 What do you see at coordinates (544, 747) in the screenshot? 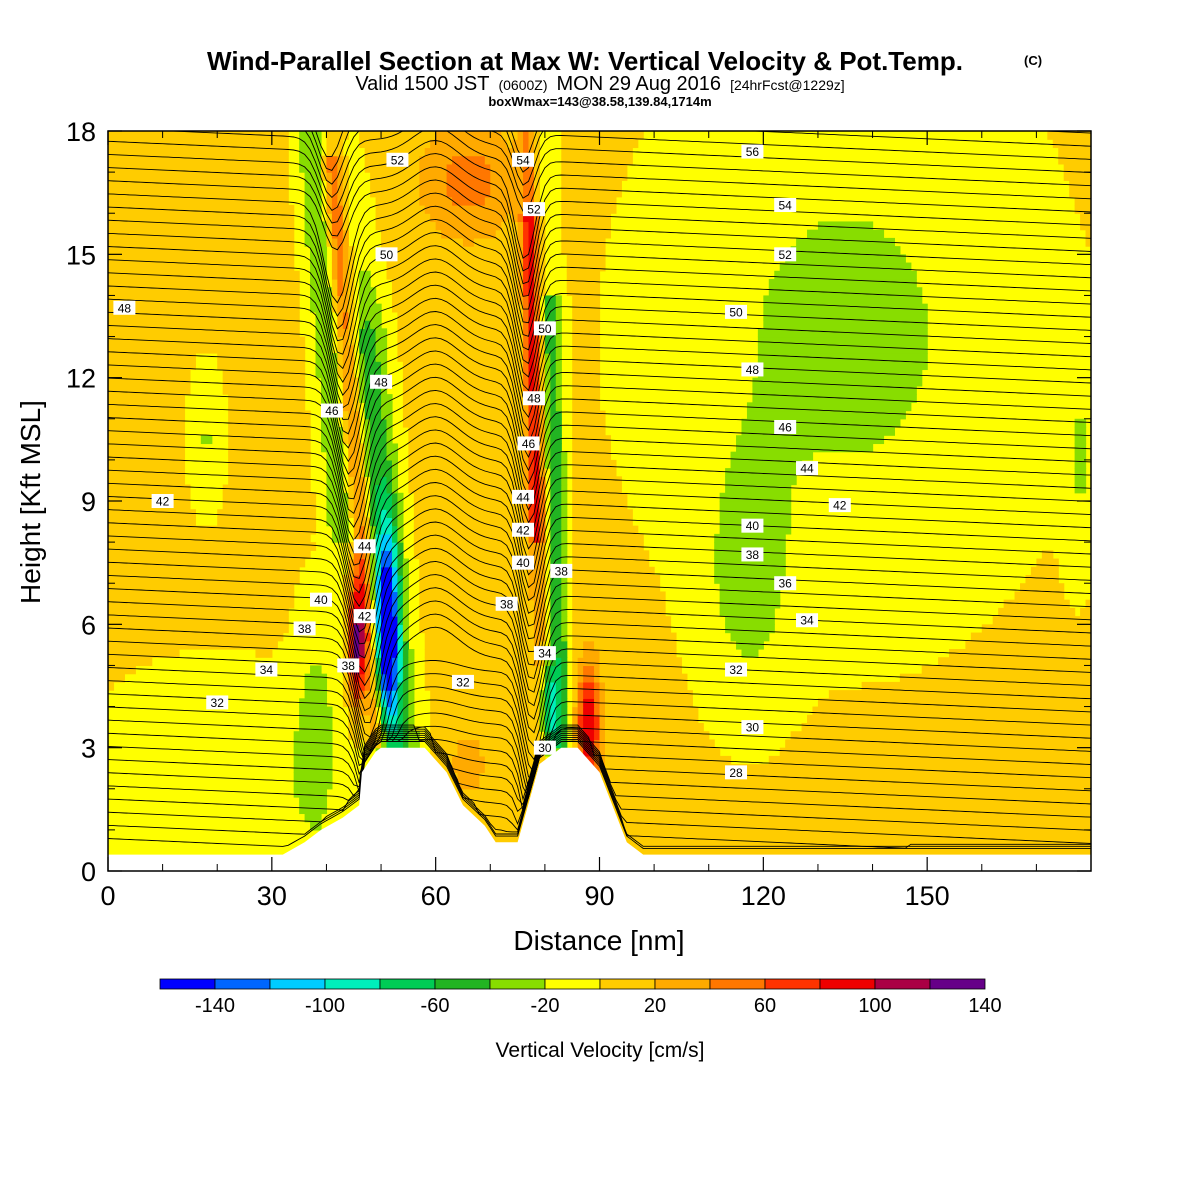
I see `isentrope-label: 30` at bounding box center [544, 747].